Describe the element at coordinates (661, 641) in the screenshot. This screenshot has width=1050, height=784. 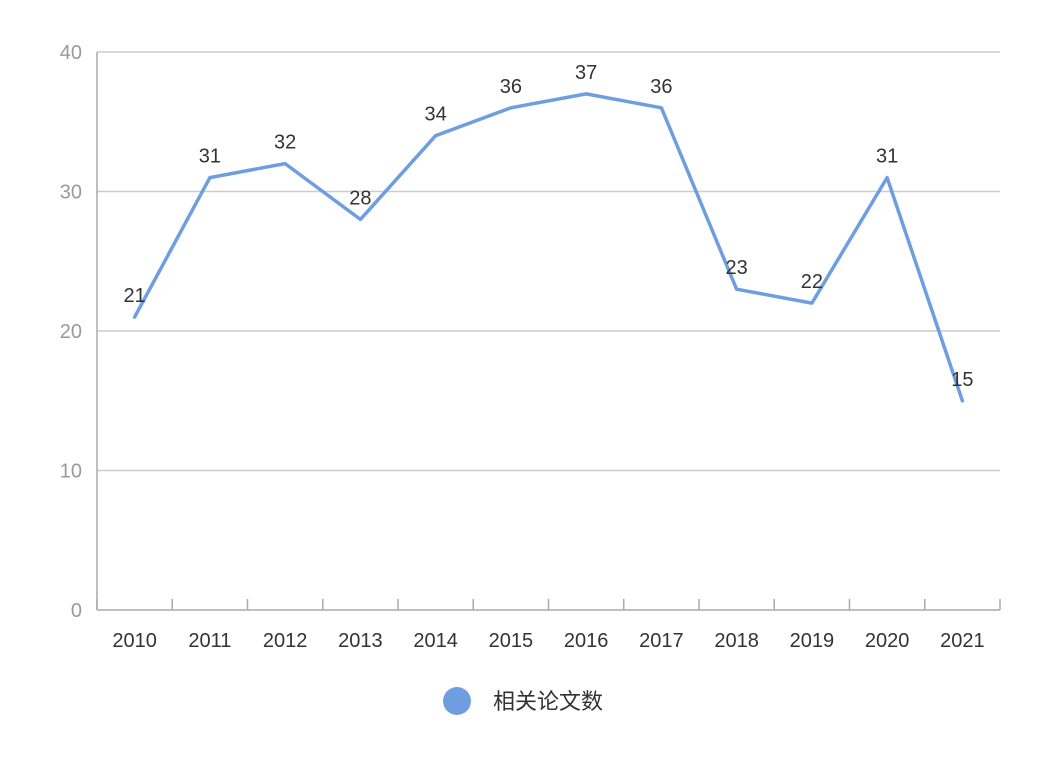
I see `x-tick-label: 2017` at that location.